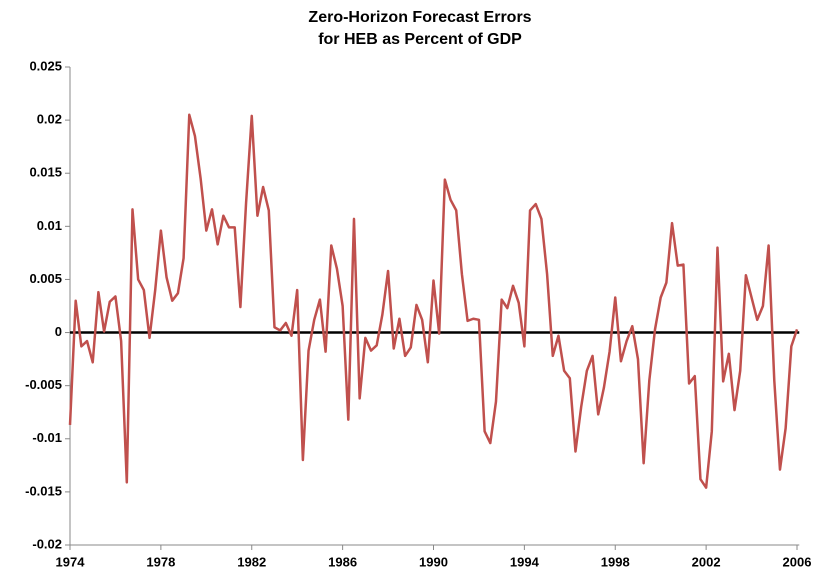 The image size is (817, 579). I want to click on x-tick-label: 1986, so click(342, 561).